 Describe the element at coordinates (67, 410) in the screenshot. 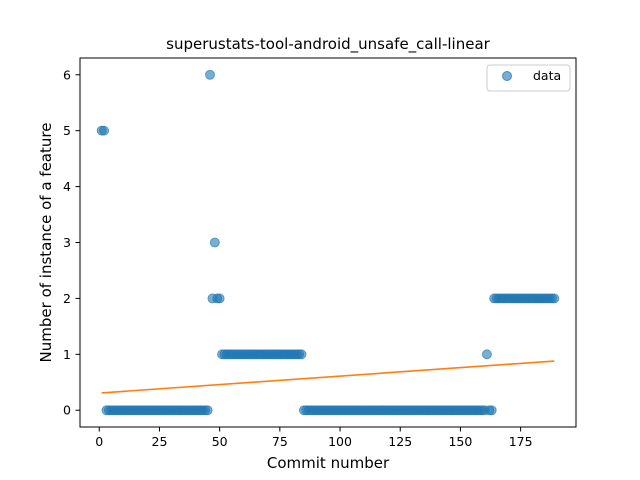

I see `y-tick-label: 0` at that location.